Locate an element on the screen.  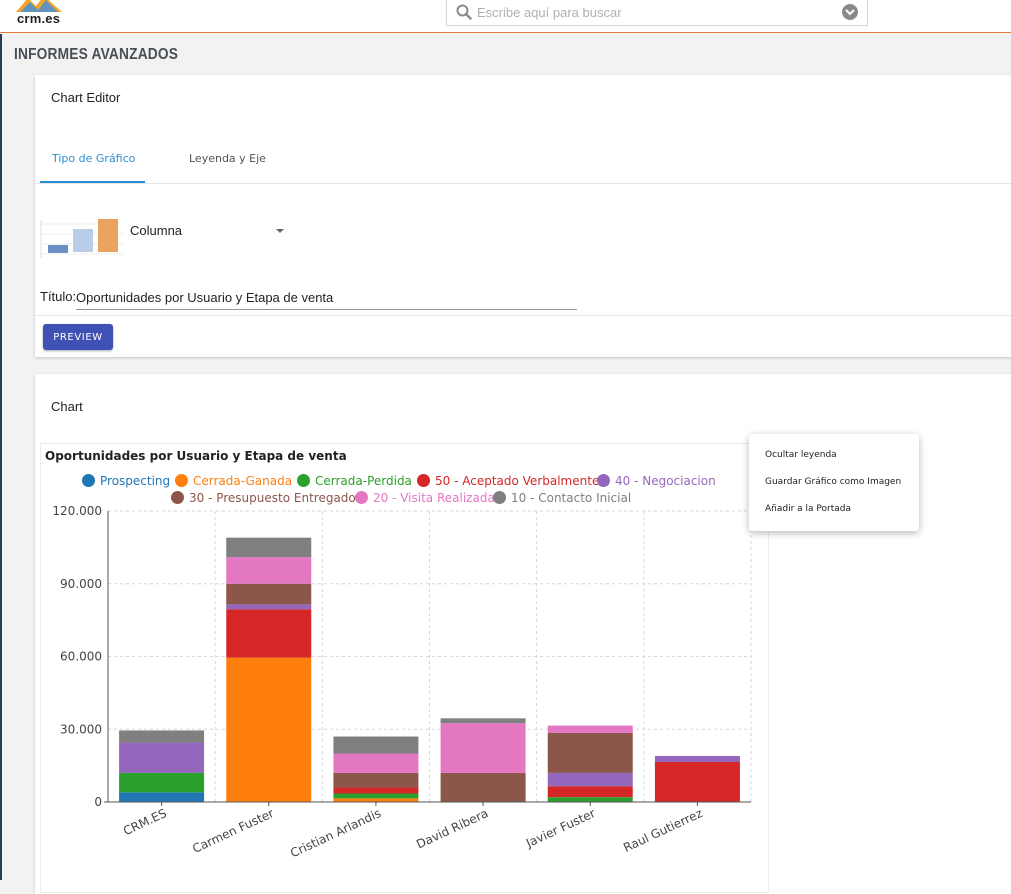
tab-legend-axis: Leyenda y Eje is located at coordinates (227, 158).